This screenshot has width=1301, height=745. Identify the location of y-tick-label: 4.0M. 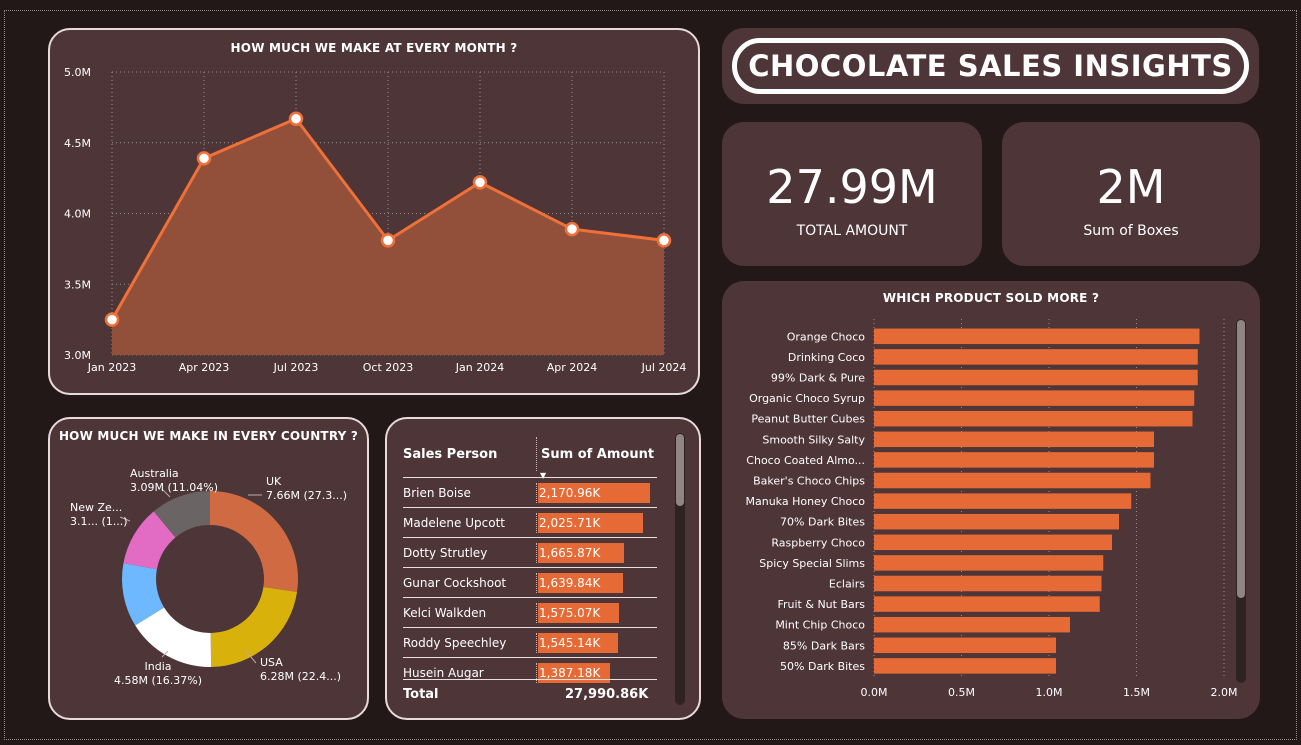
(77, 214).